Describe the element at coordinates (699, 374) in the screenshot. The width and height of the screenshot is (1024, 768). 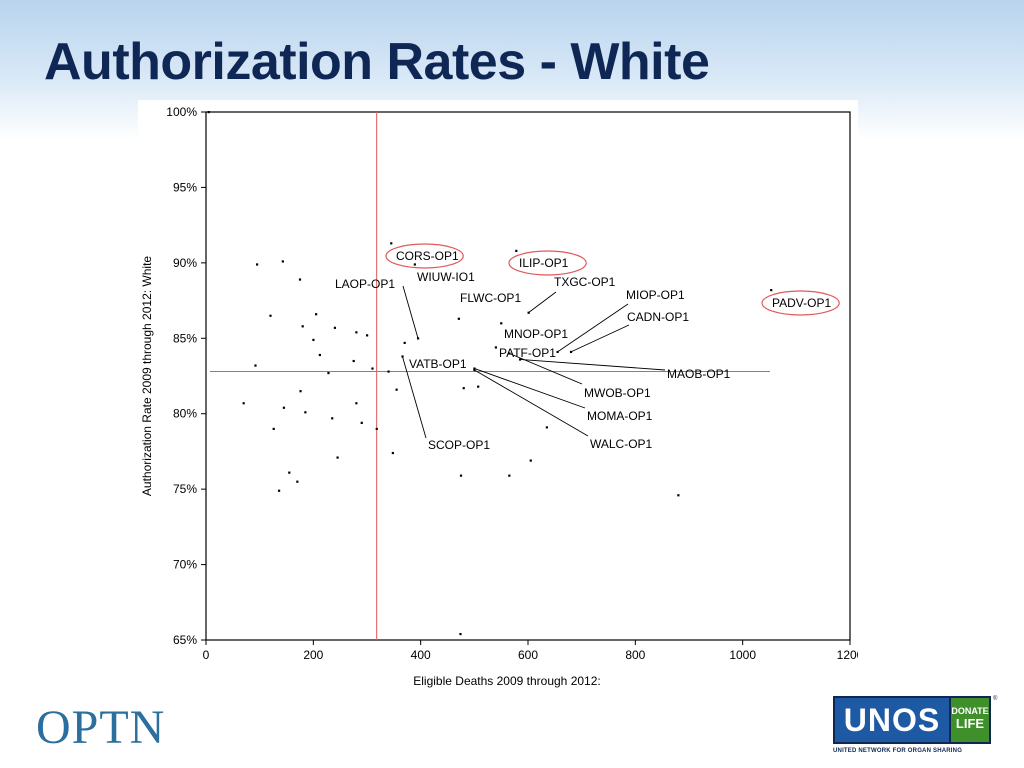
I see `point-label-maob-op1: MAOB-OP1` at that location.